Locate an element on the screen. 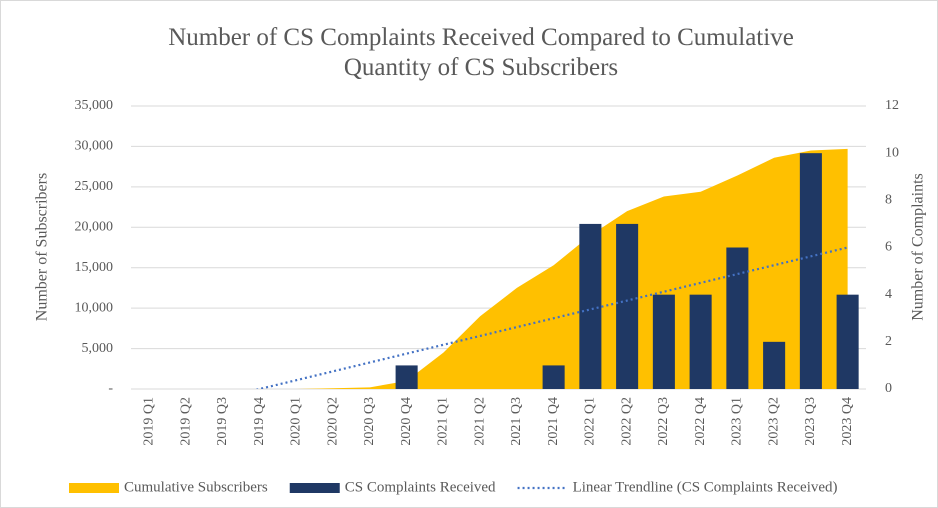  y2-tick-label: 10 is located at coordinates (892, 152).